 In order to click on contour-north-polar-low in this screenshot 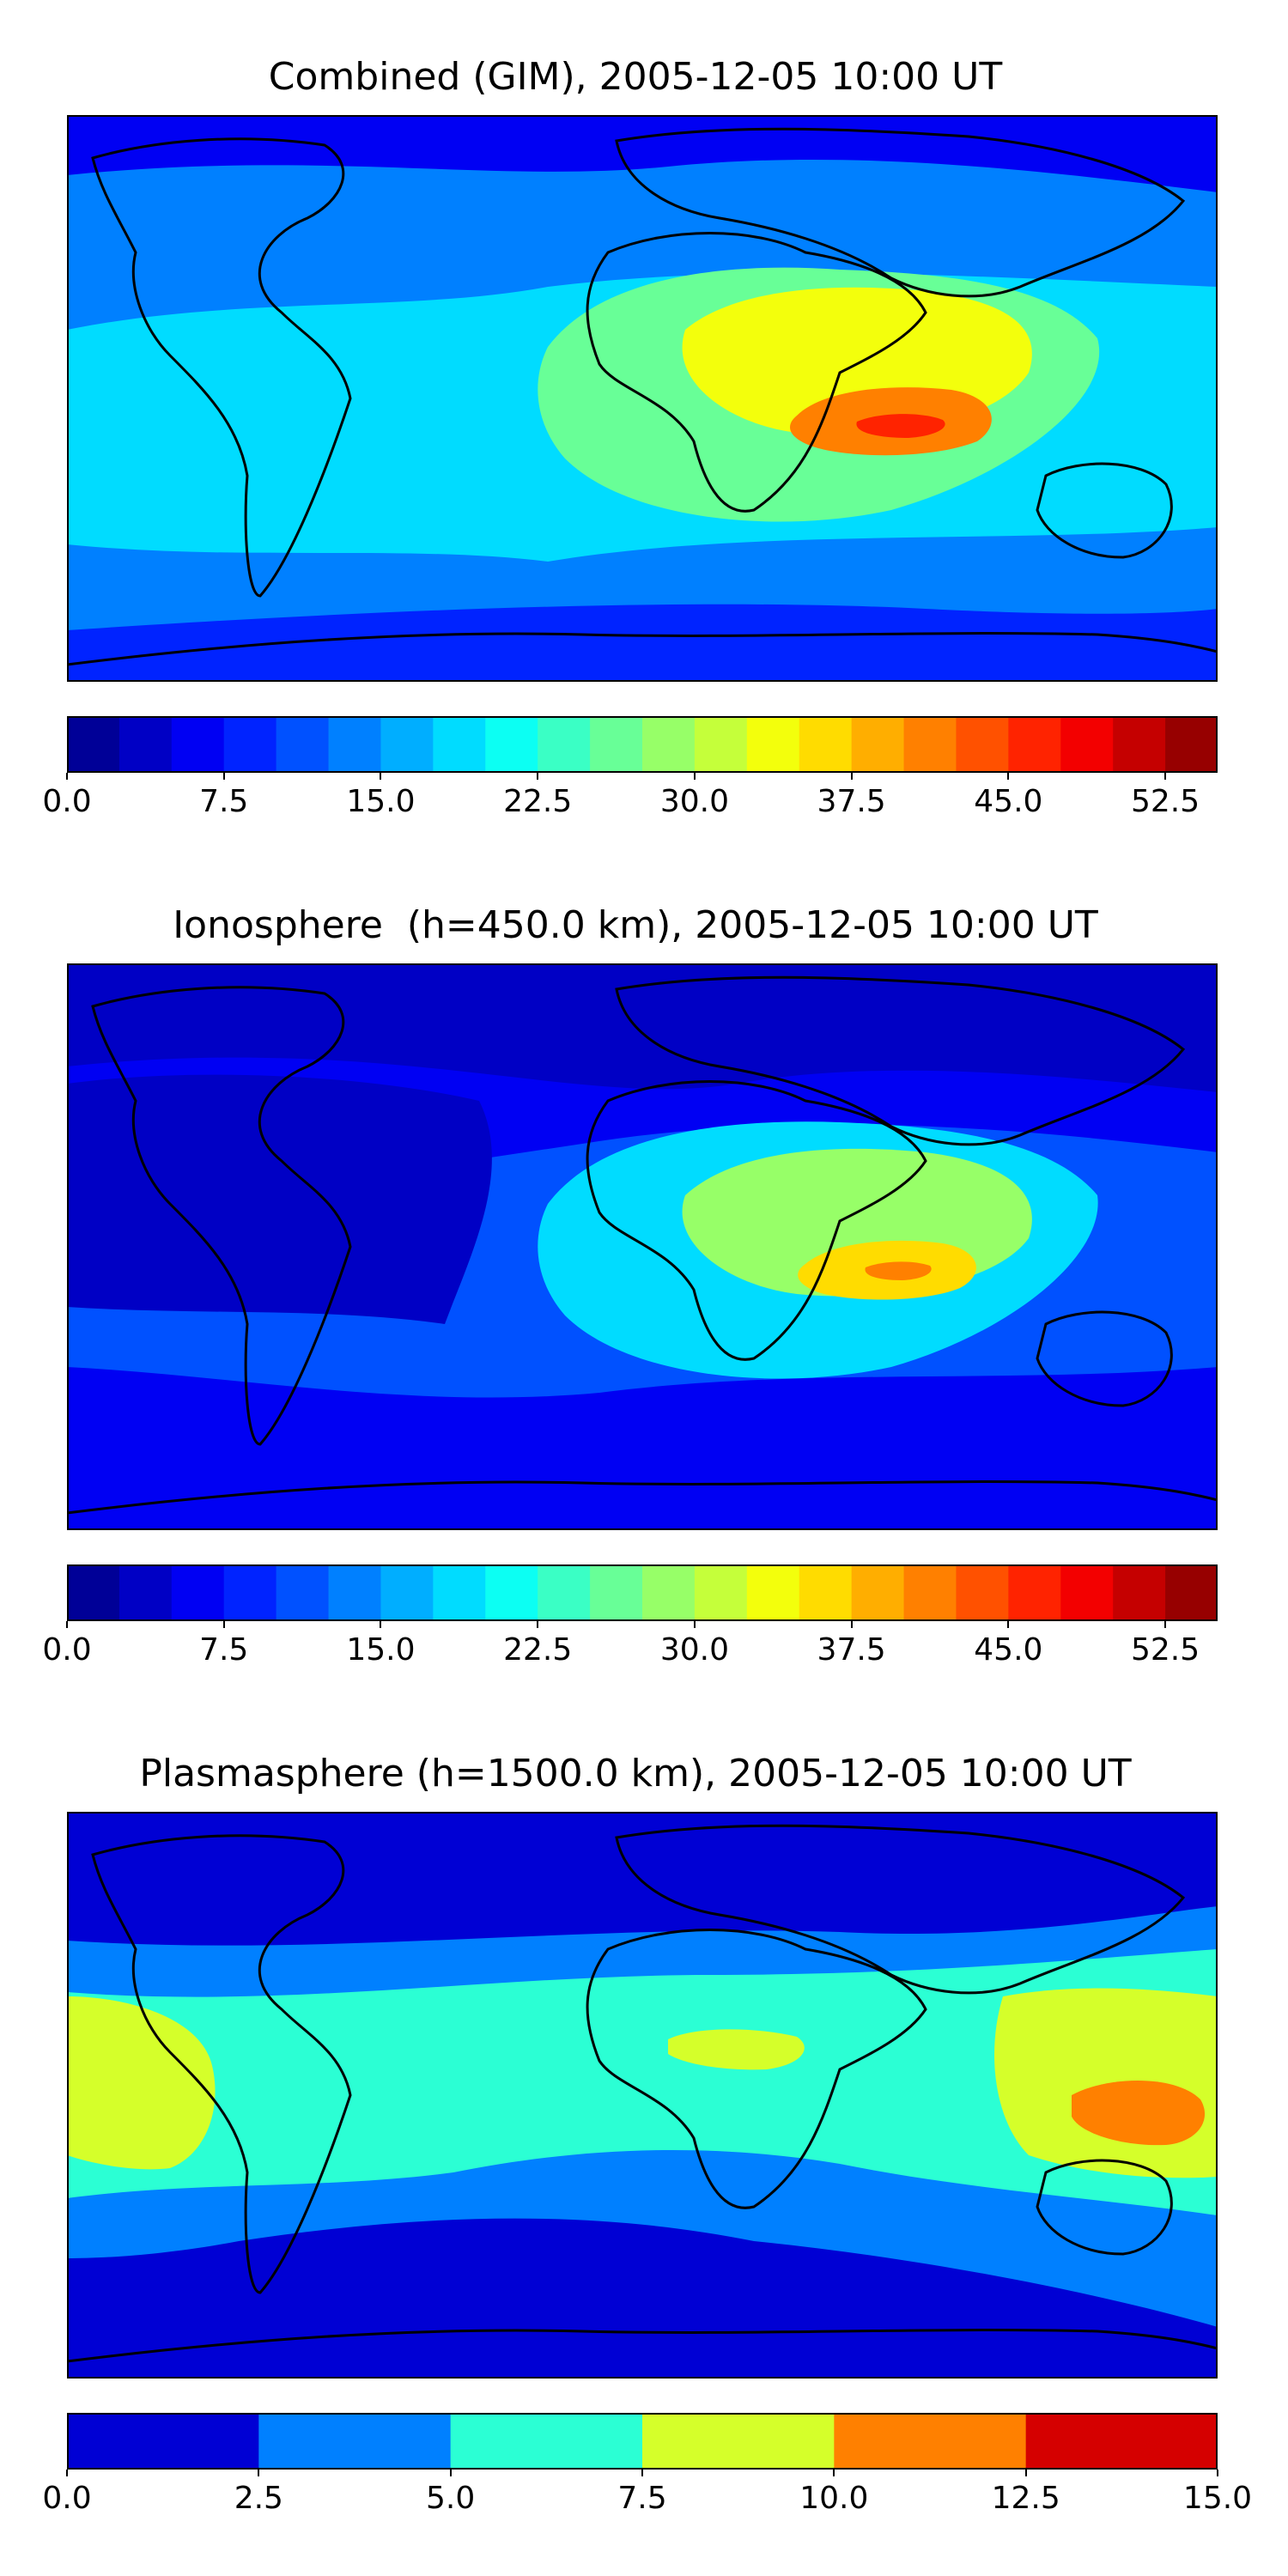, I will do `click(642, 1027)`.